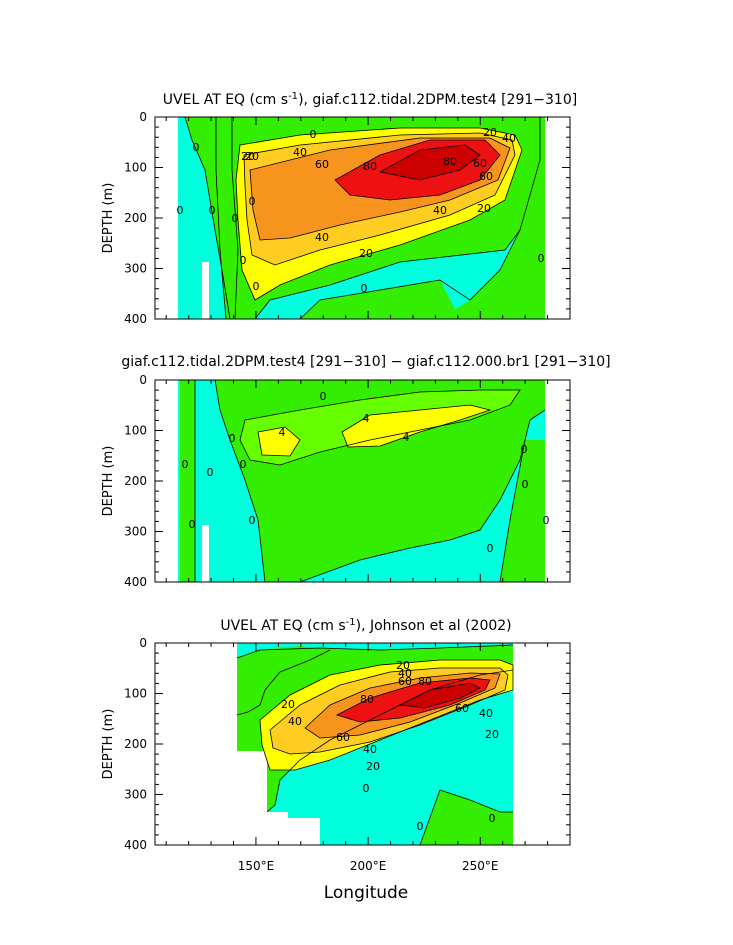 The width and height of the screenshot is (733, 945). I want to click on panel-2-fill-8b, so click(416, 426).